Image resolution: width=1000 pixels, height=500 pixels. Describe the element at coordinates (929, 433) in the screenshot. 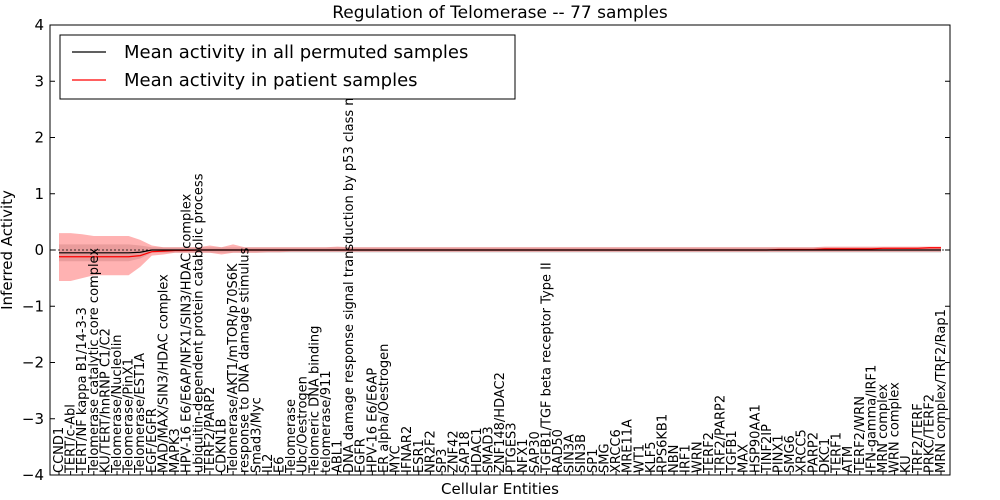

I see `x-tick-label: PRKC/TERF2` at that location.